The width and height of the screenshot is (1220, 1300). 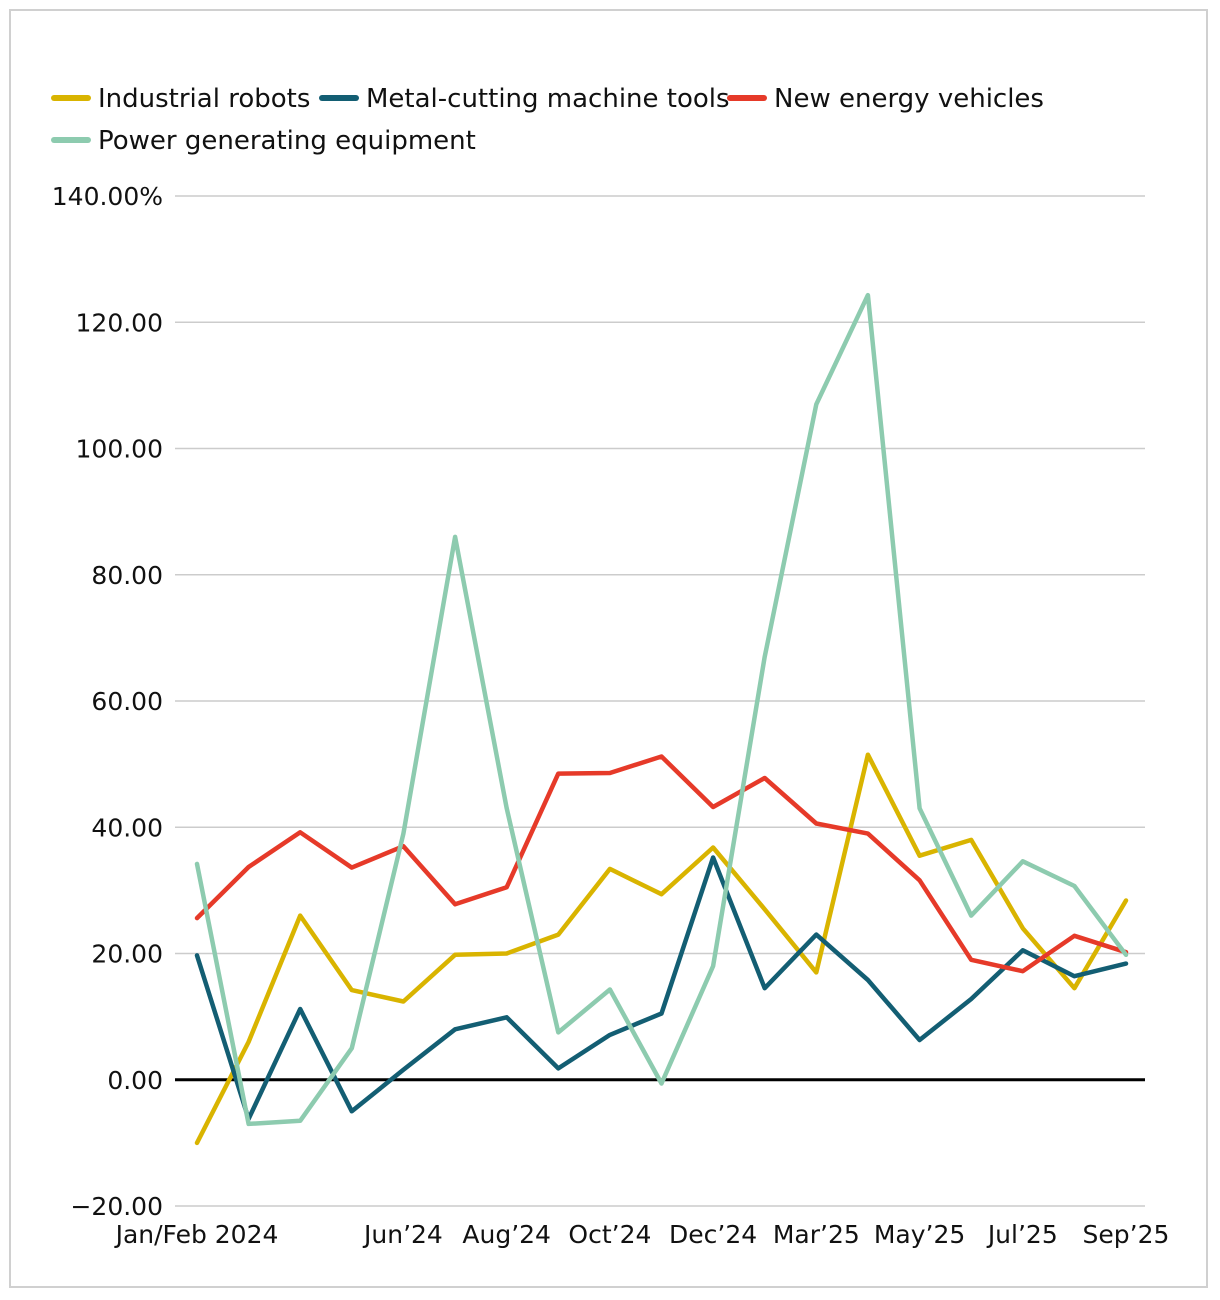 I want to click on y-tick-label: 40.00, so click(x=127, y=827).